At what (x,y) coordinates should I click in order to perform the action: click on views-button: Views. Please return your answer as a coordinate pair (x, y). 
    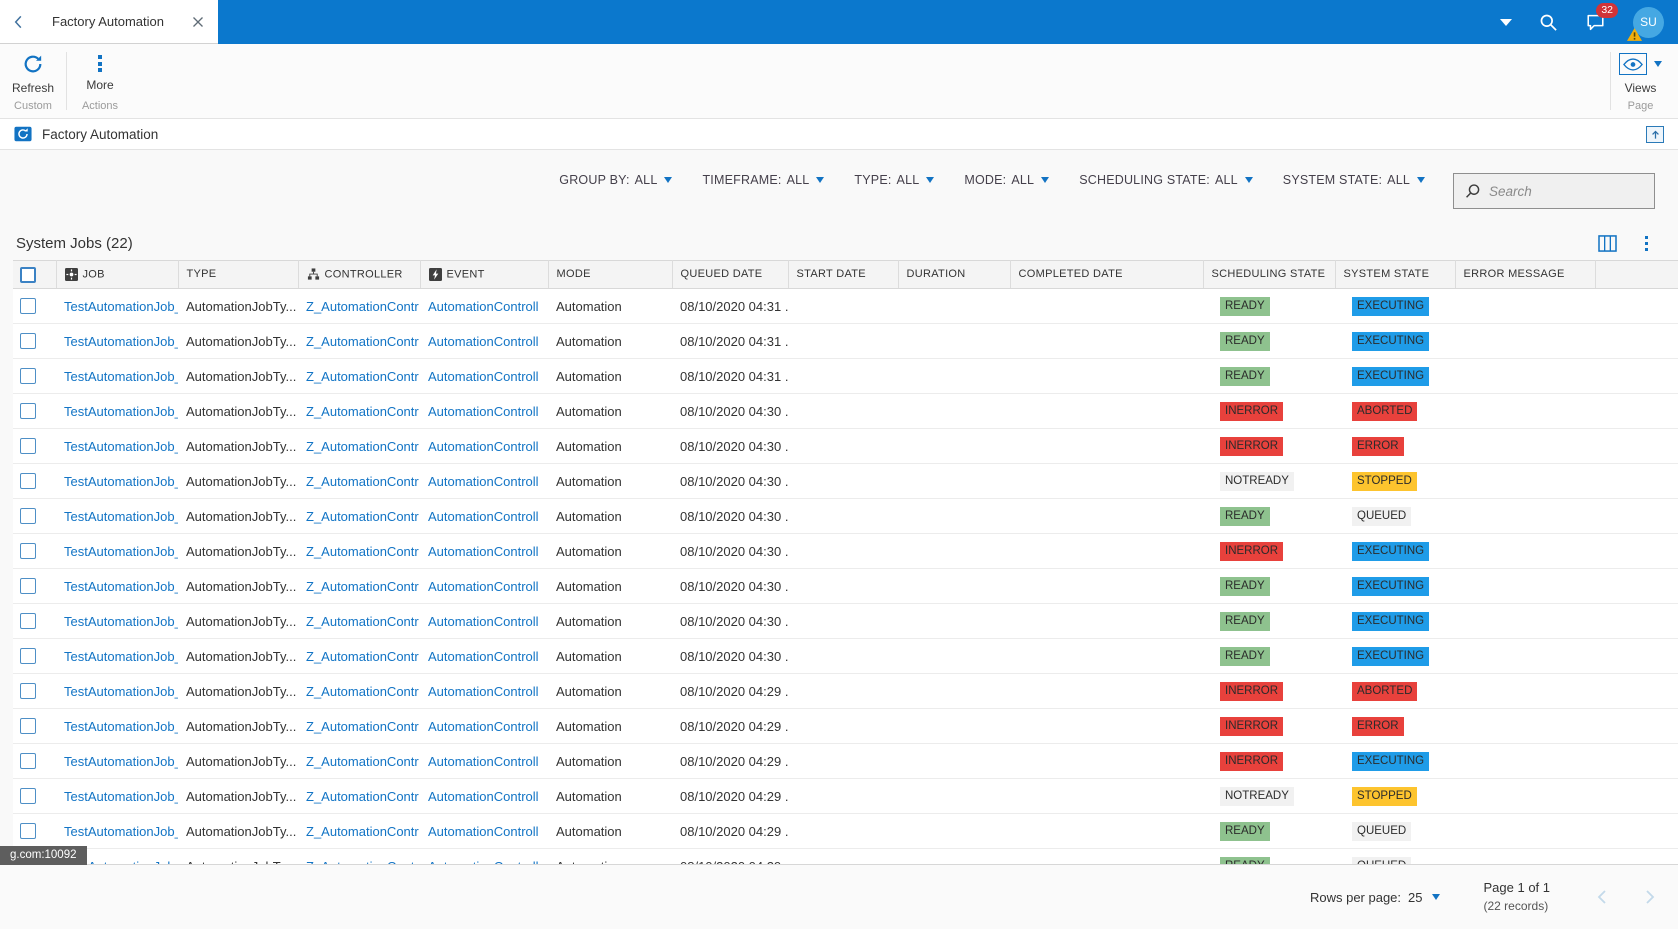
    Looking at the image, I should click on (1640, 70).